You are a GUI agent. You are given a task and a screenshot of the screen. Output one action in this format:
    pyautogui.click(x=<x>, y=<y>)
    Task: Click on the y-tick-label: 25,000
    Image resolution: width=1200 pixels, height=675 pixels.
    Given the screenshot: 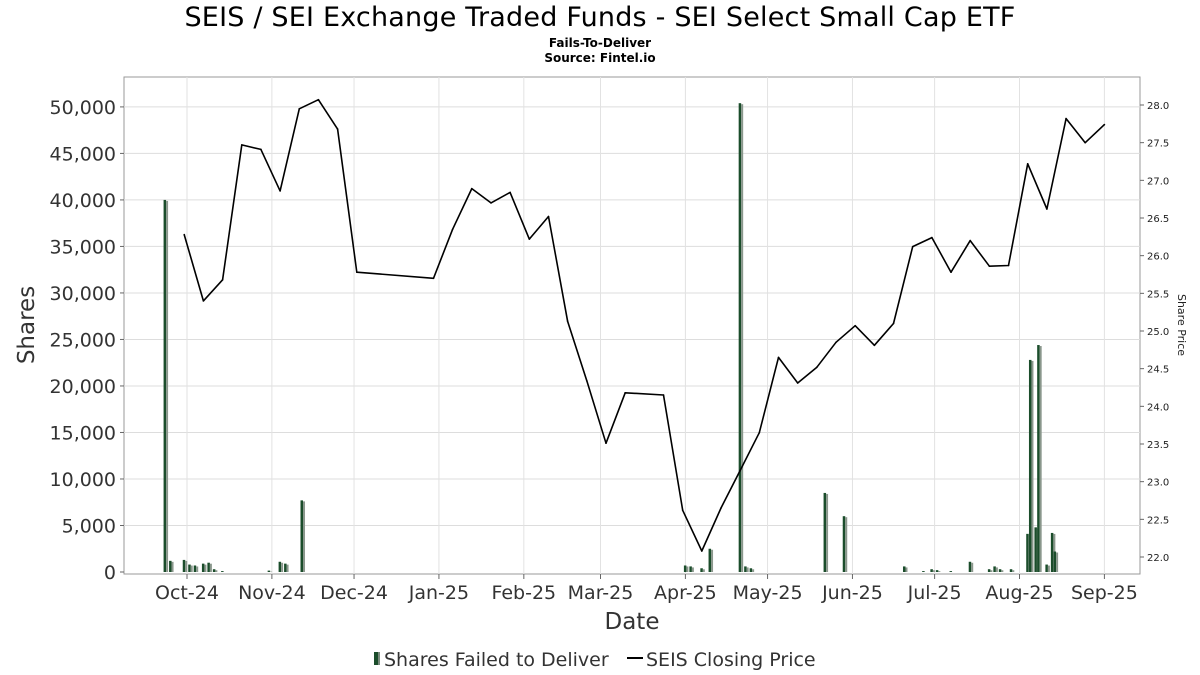 What is the action you would take?
    pyautogui.click(x=83, y=340)
    